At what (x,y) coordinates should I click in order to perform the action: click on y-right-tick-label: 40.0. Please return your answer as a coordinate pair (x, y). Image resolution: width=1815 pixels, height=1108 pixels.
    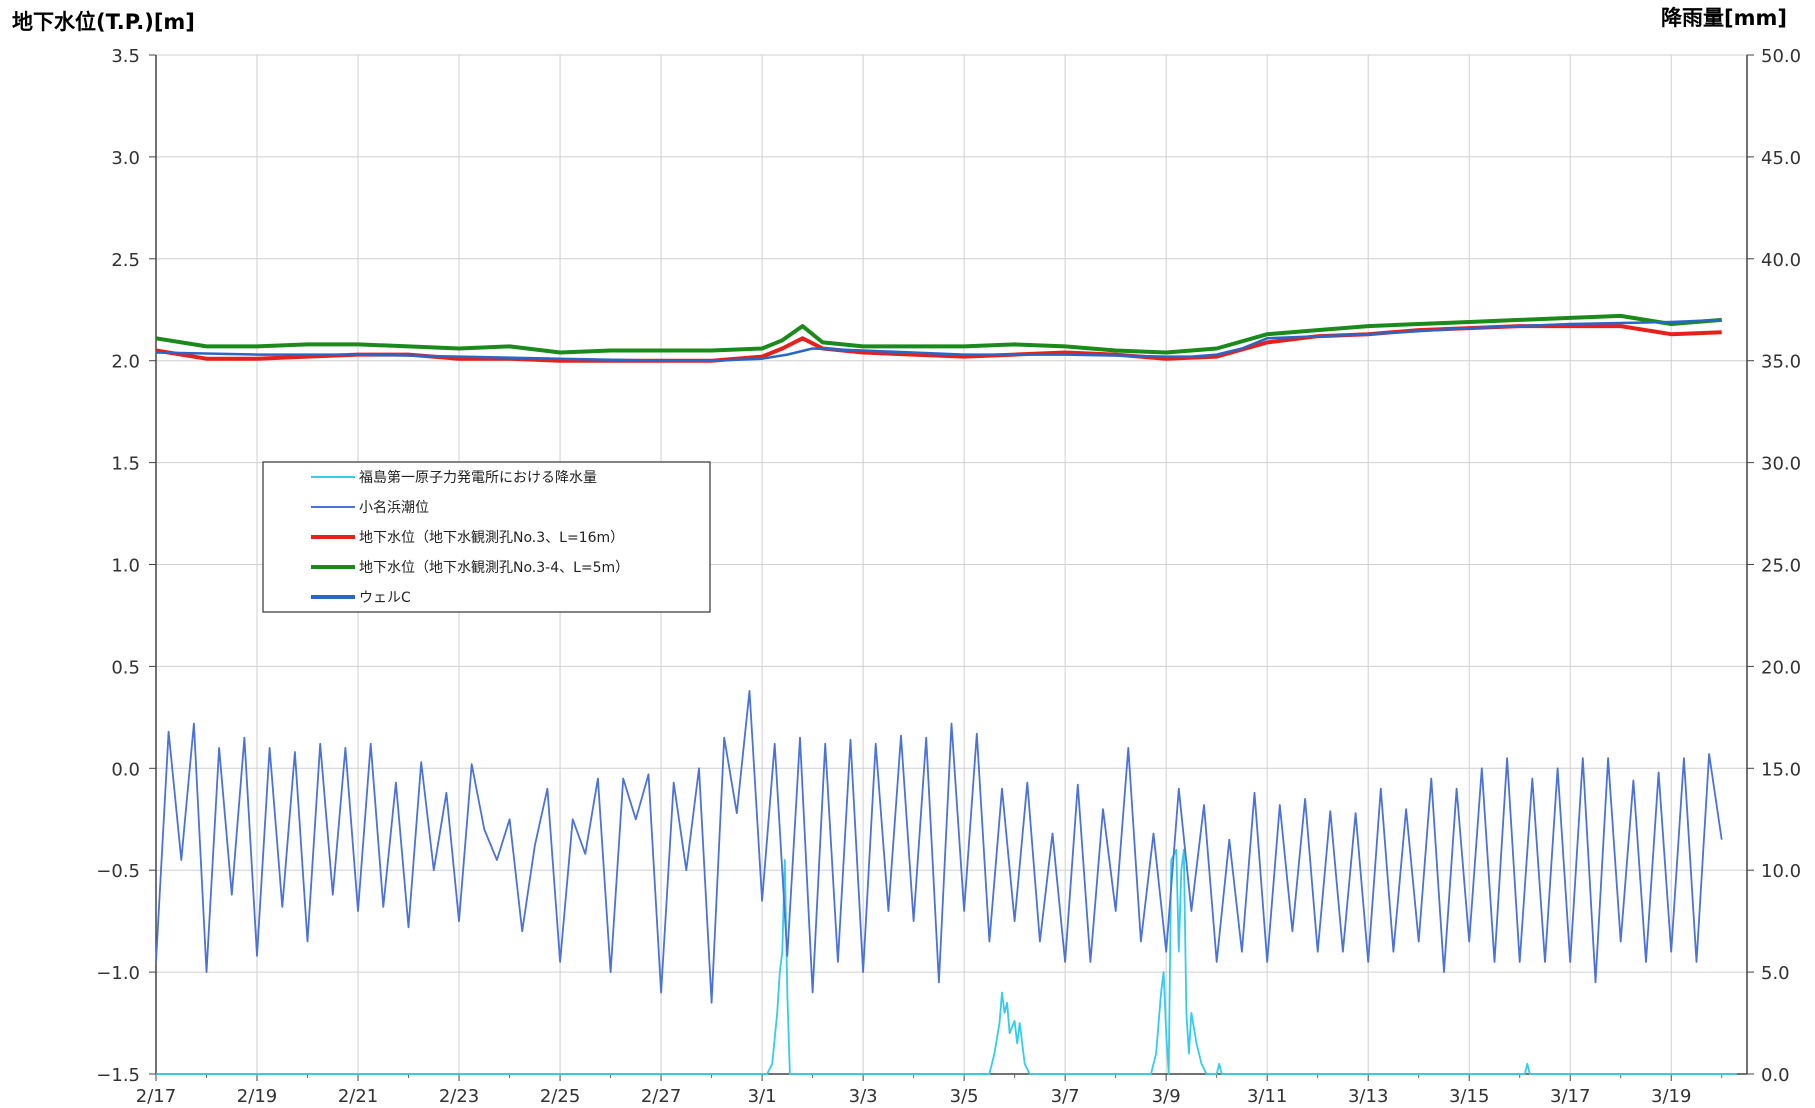
    Looking at the image, I should click on (1781, 260).